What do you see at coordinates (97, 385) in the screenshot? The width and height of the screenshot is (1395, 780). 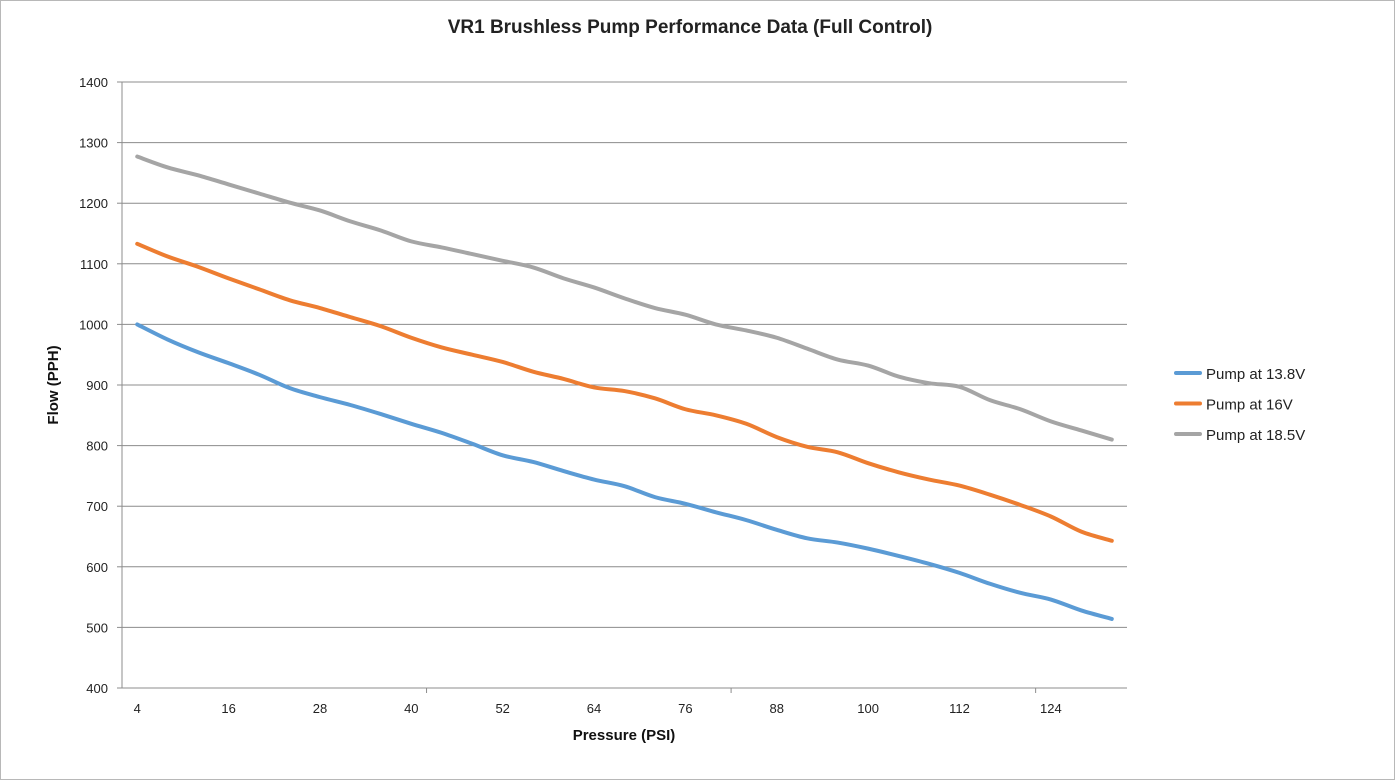 I see `y-tick-label: 900` at bounding box center [97, 385].